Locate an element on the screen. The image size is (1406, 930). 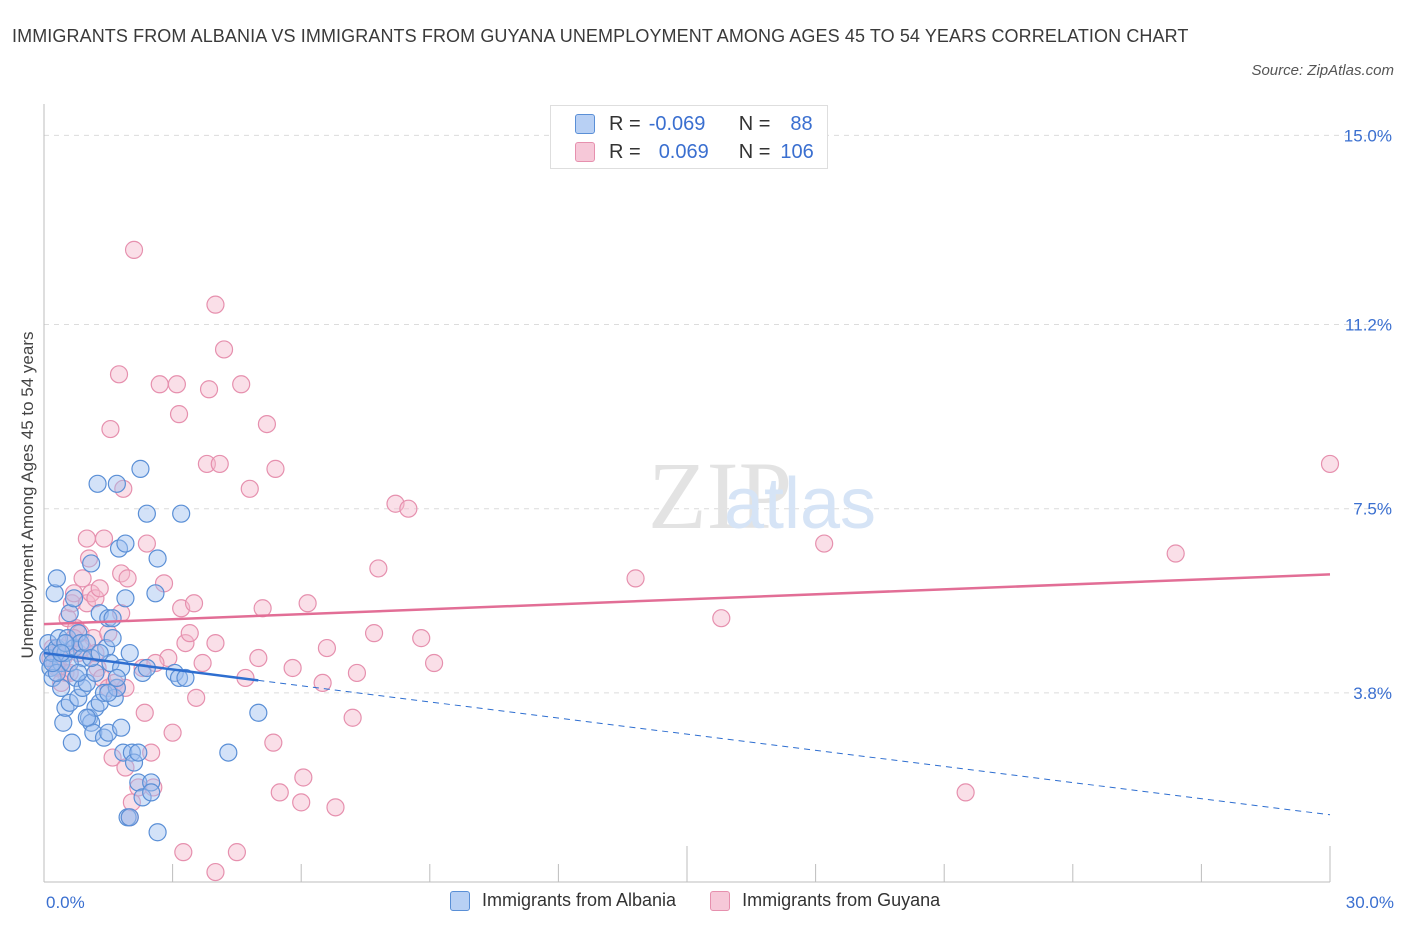
watermark-zip: ZIP is located at coordinates (720, 495).